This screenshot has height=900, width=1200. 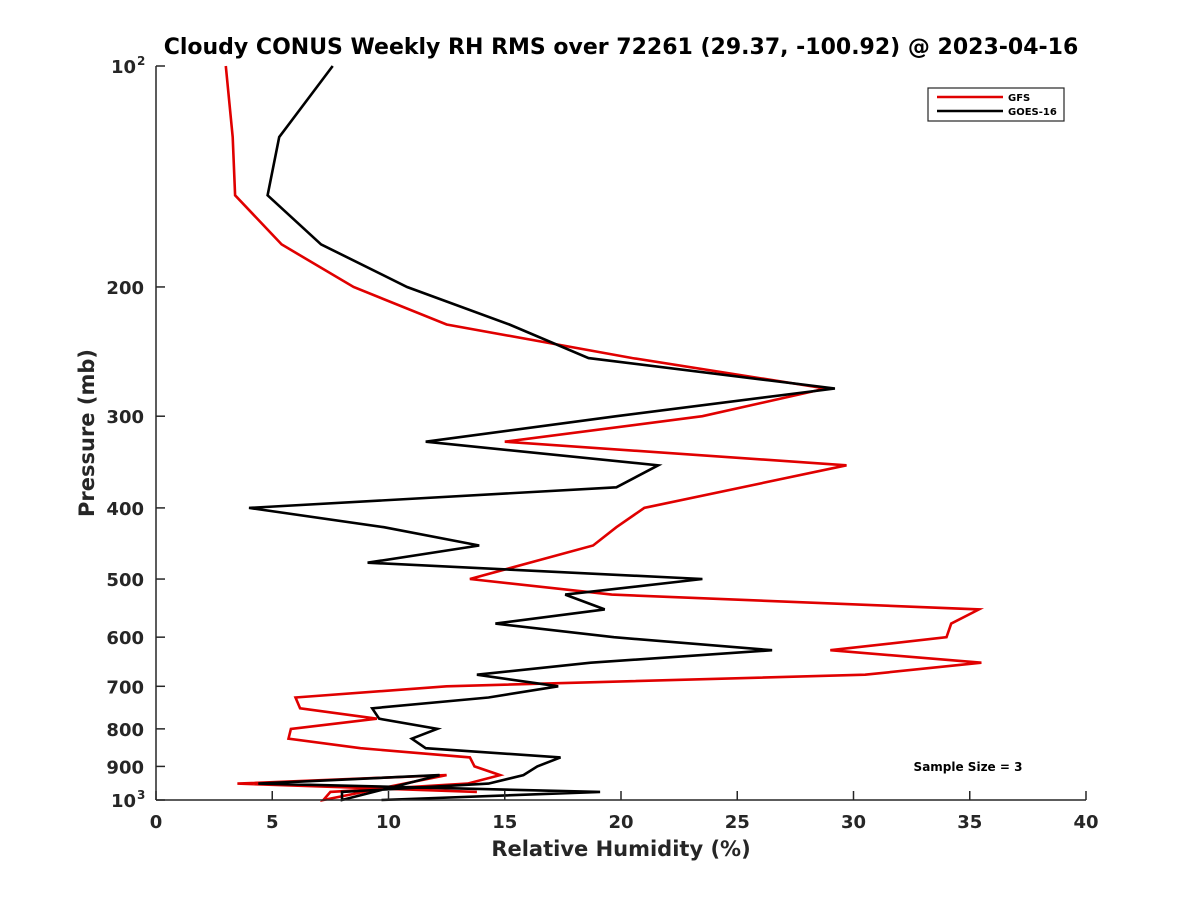 I want to click on x-tick-label: 0, so click(x=156, y=822).